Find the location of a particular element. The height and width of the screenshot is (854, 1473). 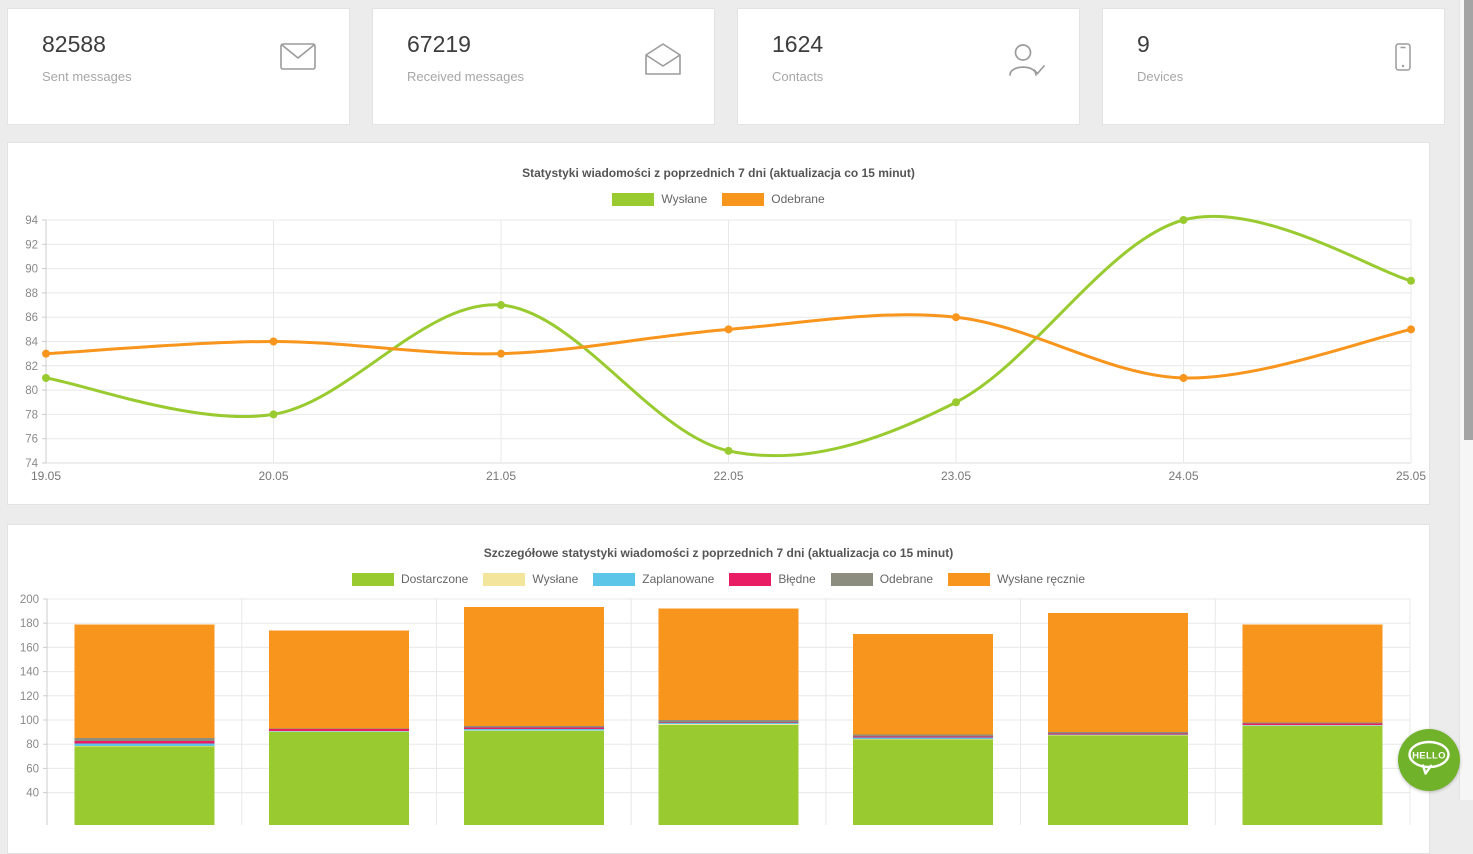

legend-label: Błędne is located at coordinates (797, 579).